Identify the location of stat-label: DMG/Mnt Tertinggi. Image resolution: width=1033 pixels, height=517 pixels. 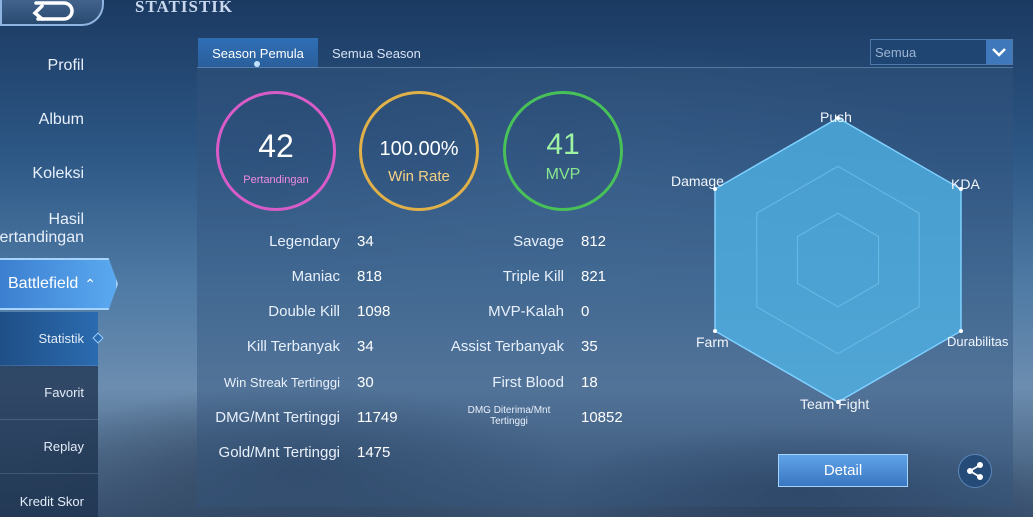
(277, 417).